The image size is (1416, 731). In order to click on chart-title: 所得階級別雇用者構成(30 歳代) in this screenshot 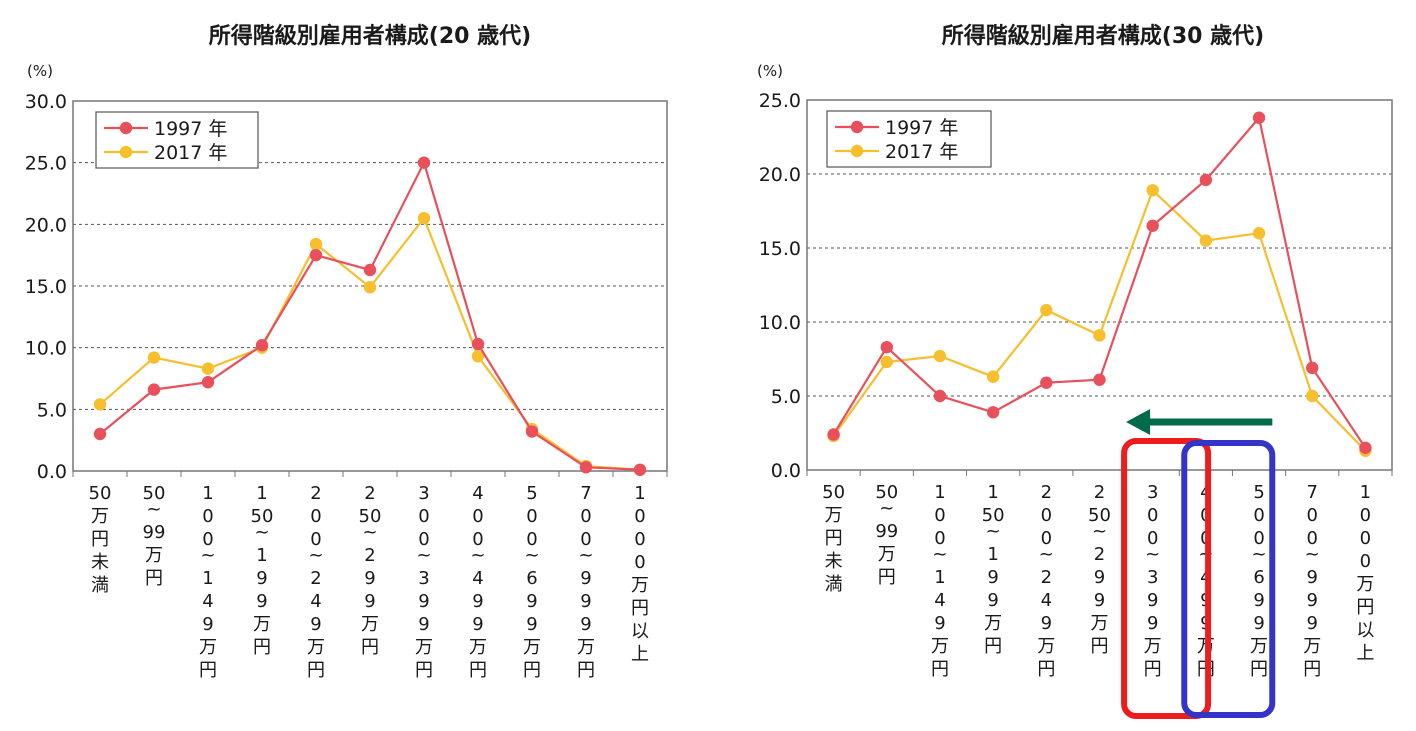, I will do `click(1103, 36)`.